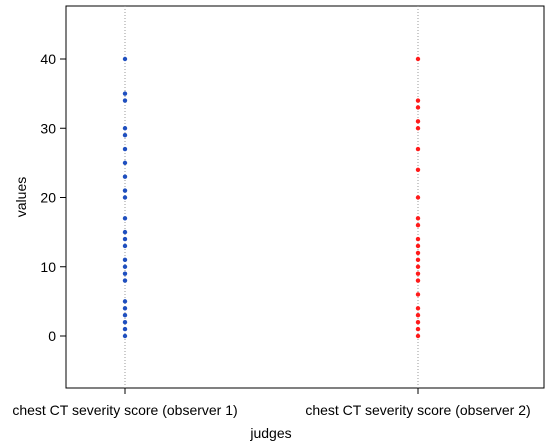 The height and width of the screenshot is (446, 550). What do you see at coordinates (48, 198) in the screenshot?
I see `y-tick-label: 20` at bounding box center [48, 198].